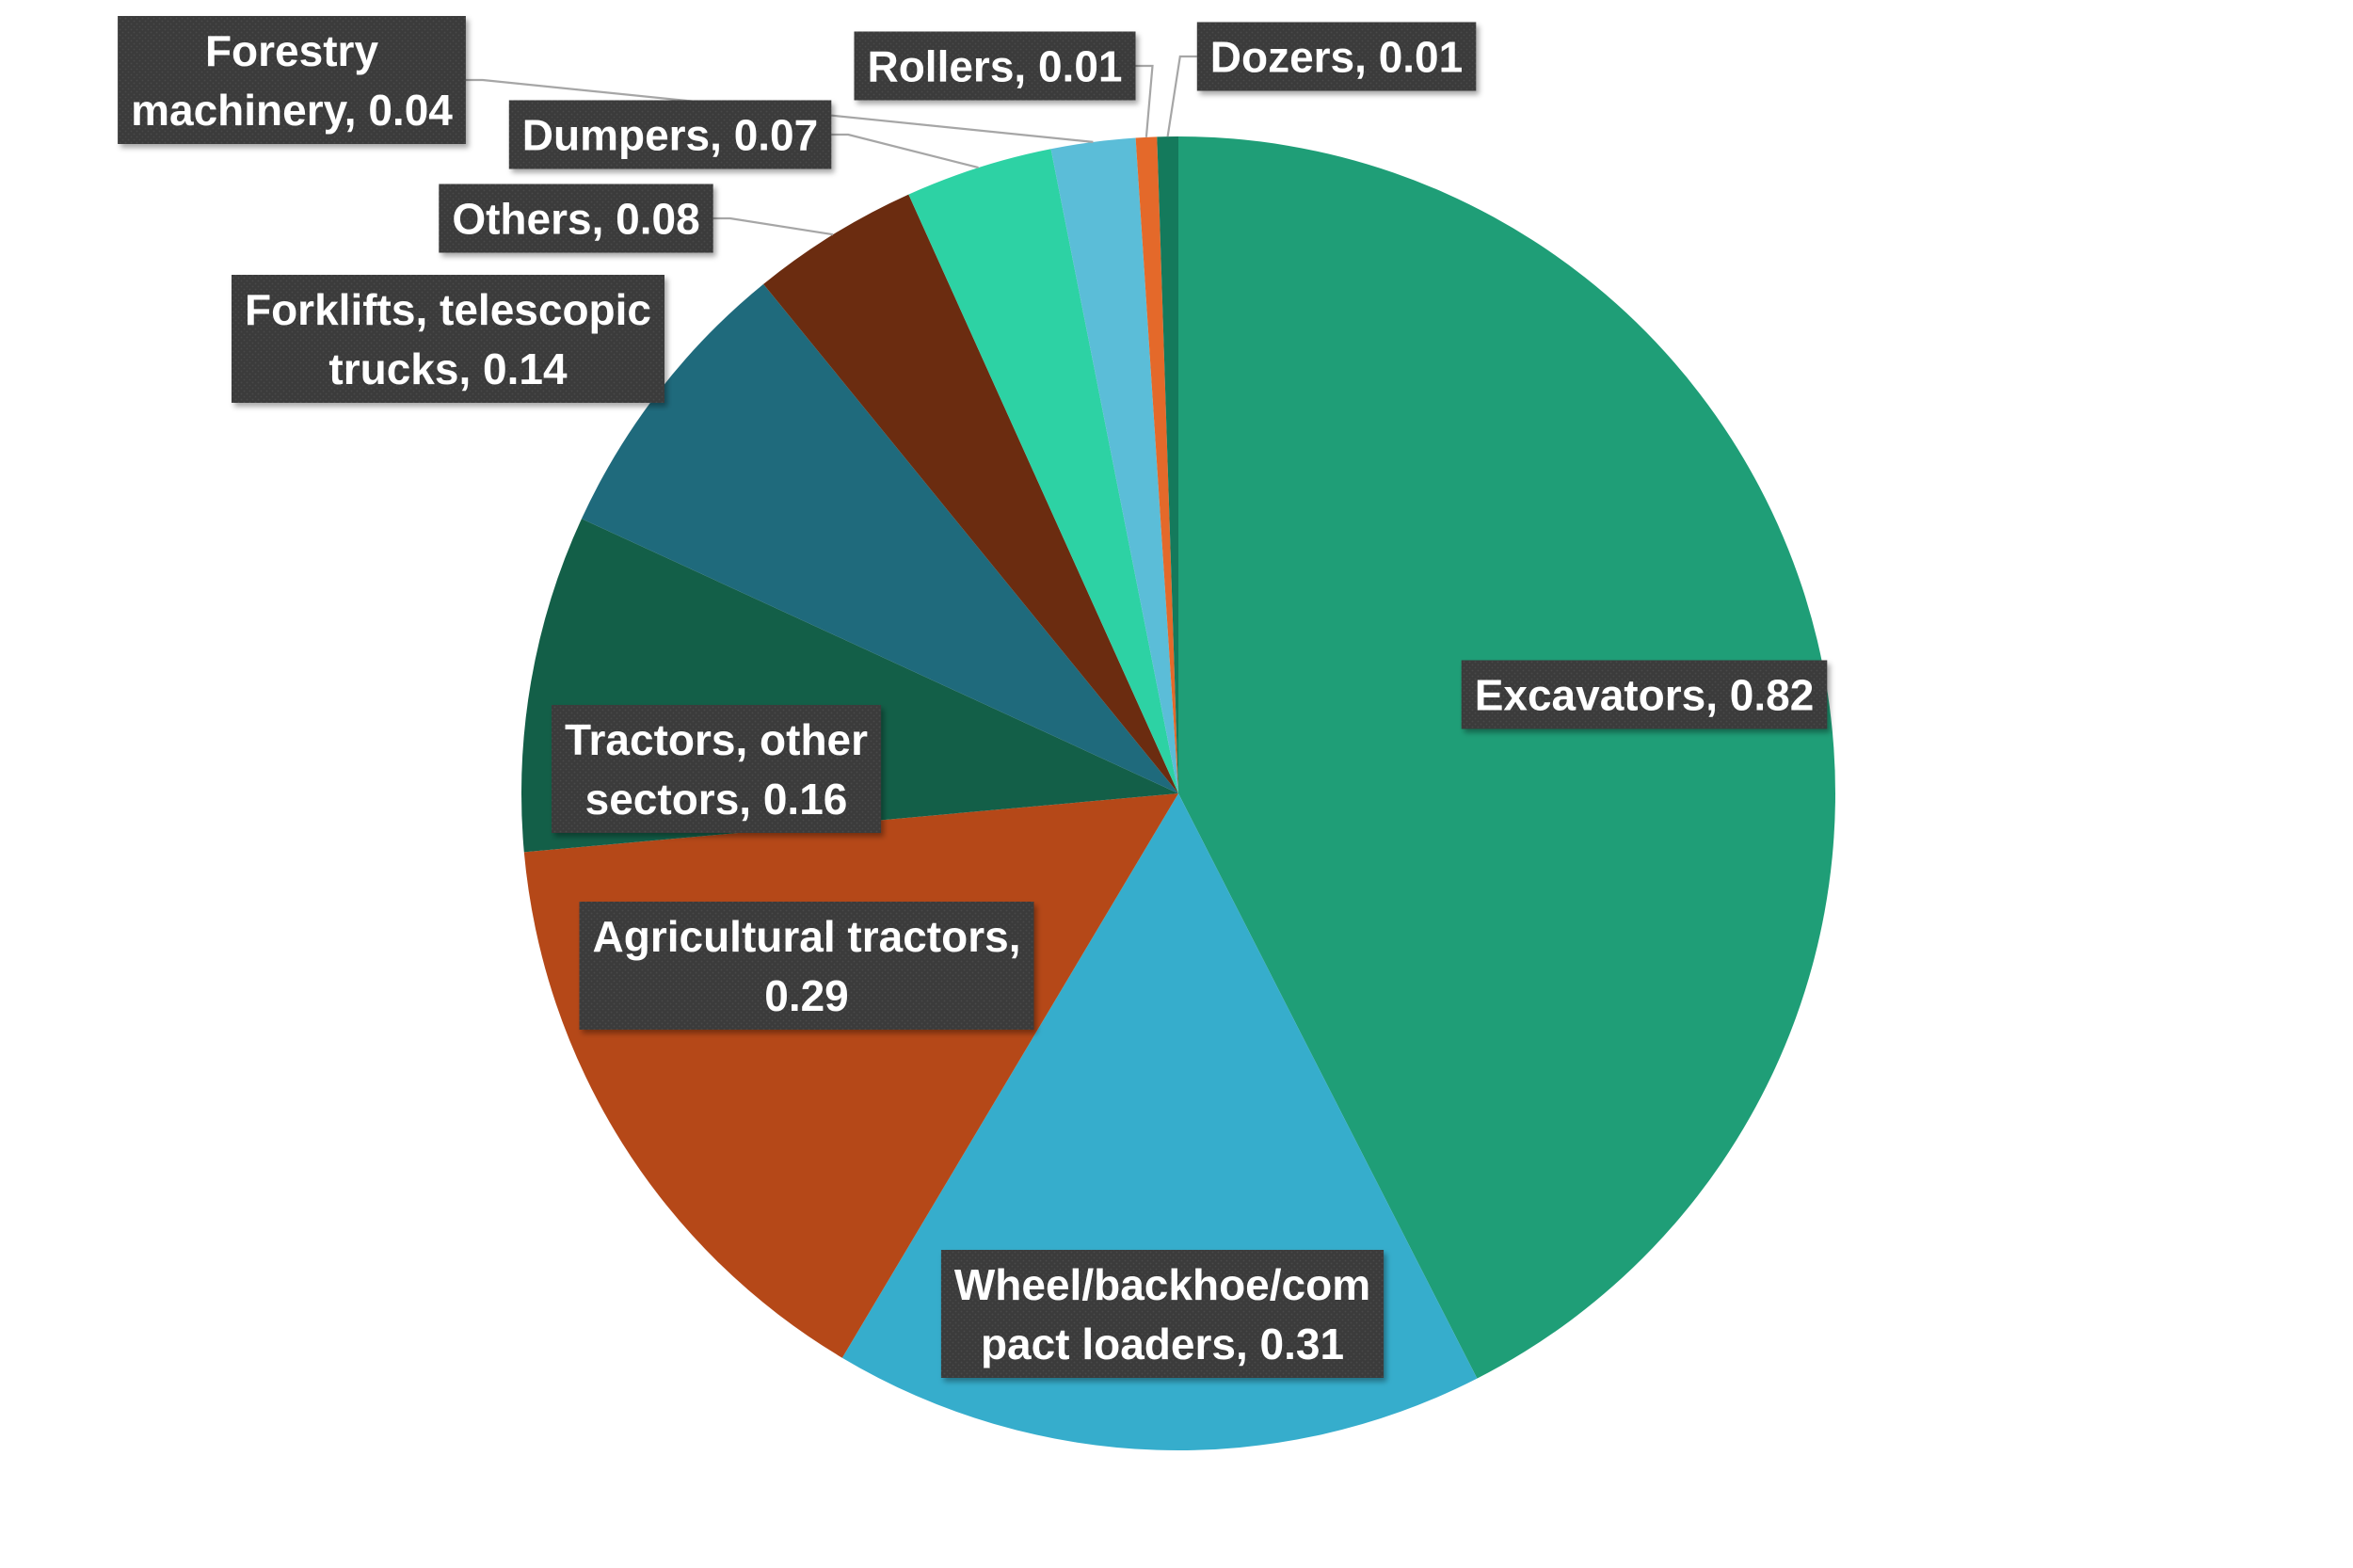 The width and height of the screenshot is (2353, 1568). Describe the element at coordinates (1181, 96) in the screenshot. I see `leader-line-dozers` at that location.